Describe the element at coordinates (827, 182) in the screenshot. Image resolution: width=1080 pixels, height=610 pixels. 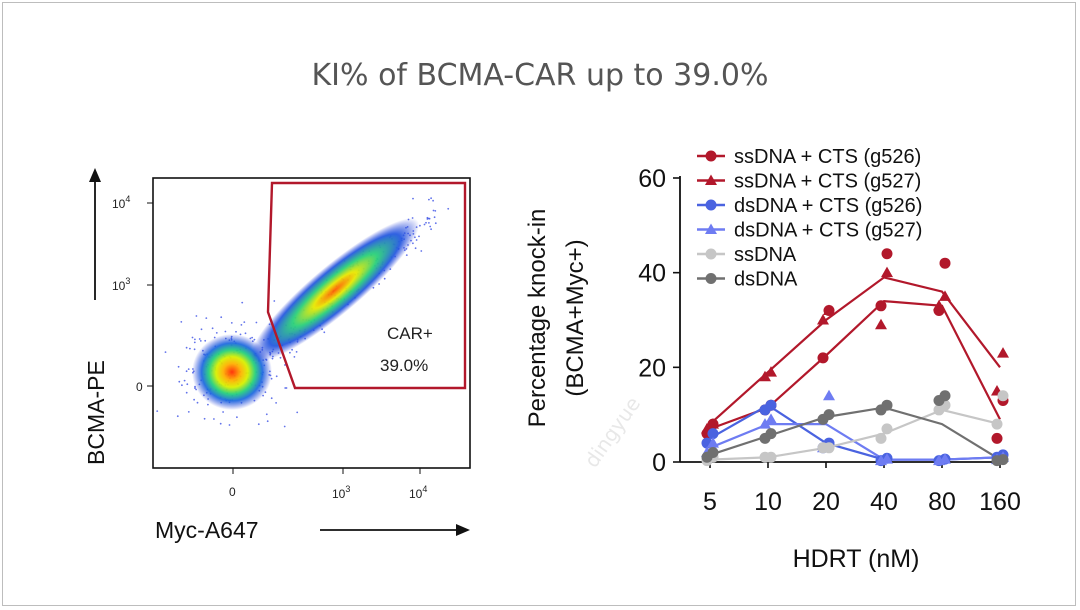
I see `legend-label-ssdna-cts-g527: ssDNA + CTS (g527)` at that location.